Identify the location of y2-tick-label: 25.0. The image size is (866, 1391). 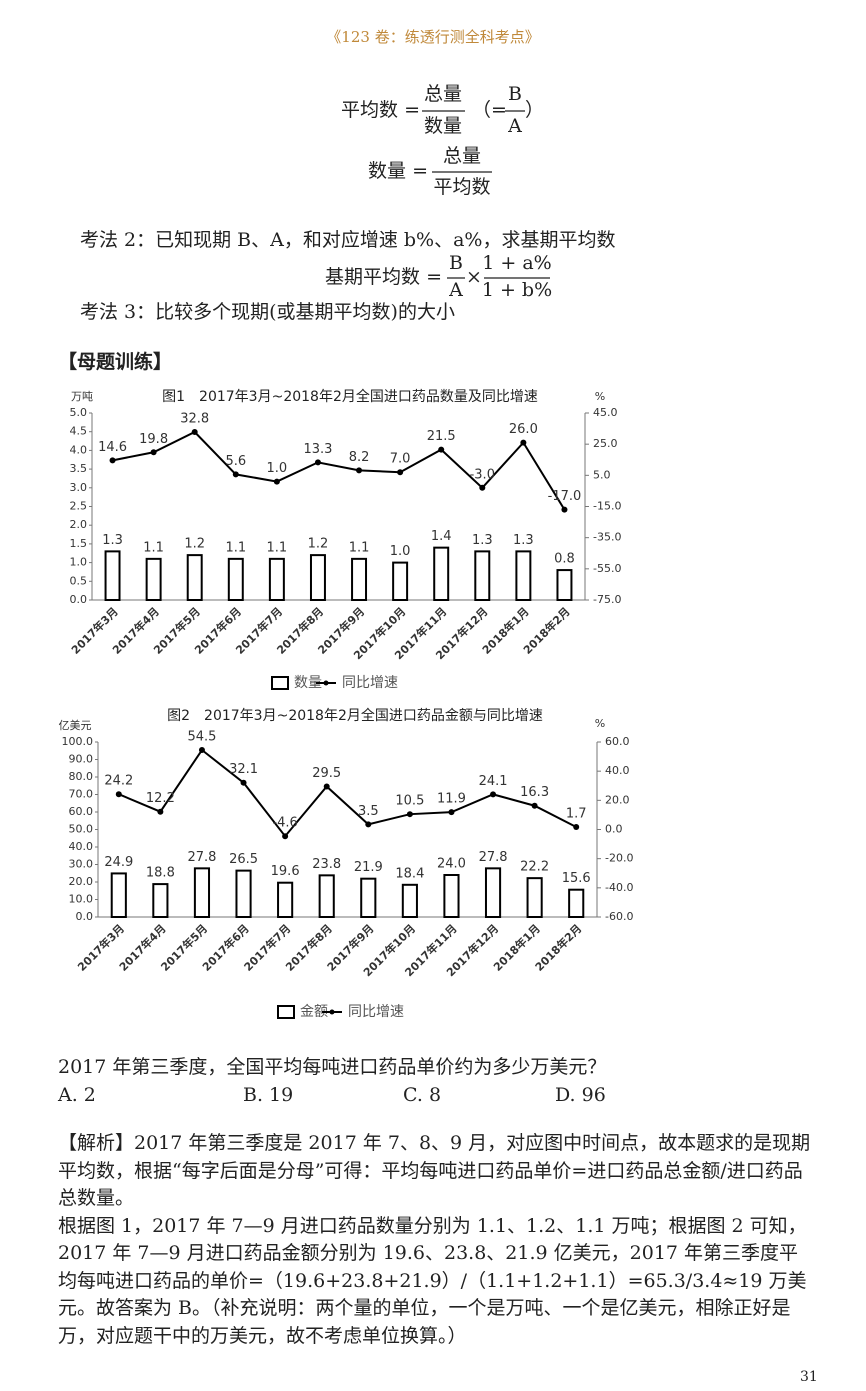
(605, 443).